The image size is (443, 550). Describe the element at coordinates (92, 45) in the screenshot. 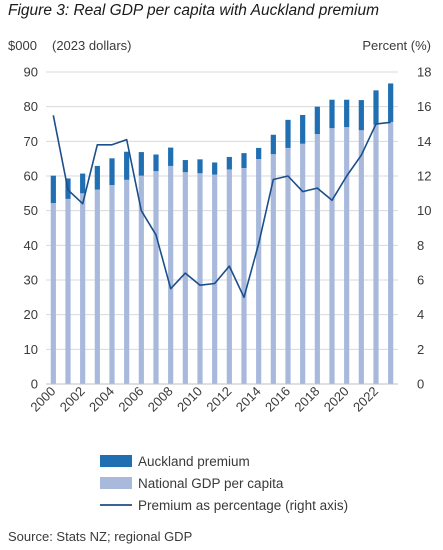

I see `left-axis-subtitle: (2023 dollars)` at that location.